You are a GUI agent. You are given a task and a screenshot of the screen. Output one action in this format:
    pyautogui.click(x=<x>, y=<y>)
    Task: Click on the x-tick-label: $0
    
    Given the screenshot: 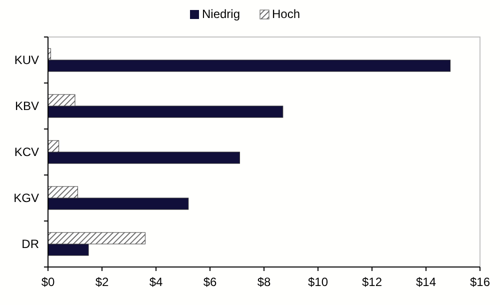 What is the action you would take?
    pyautogui.click(x=48, y=282)
    